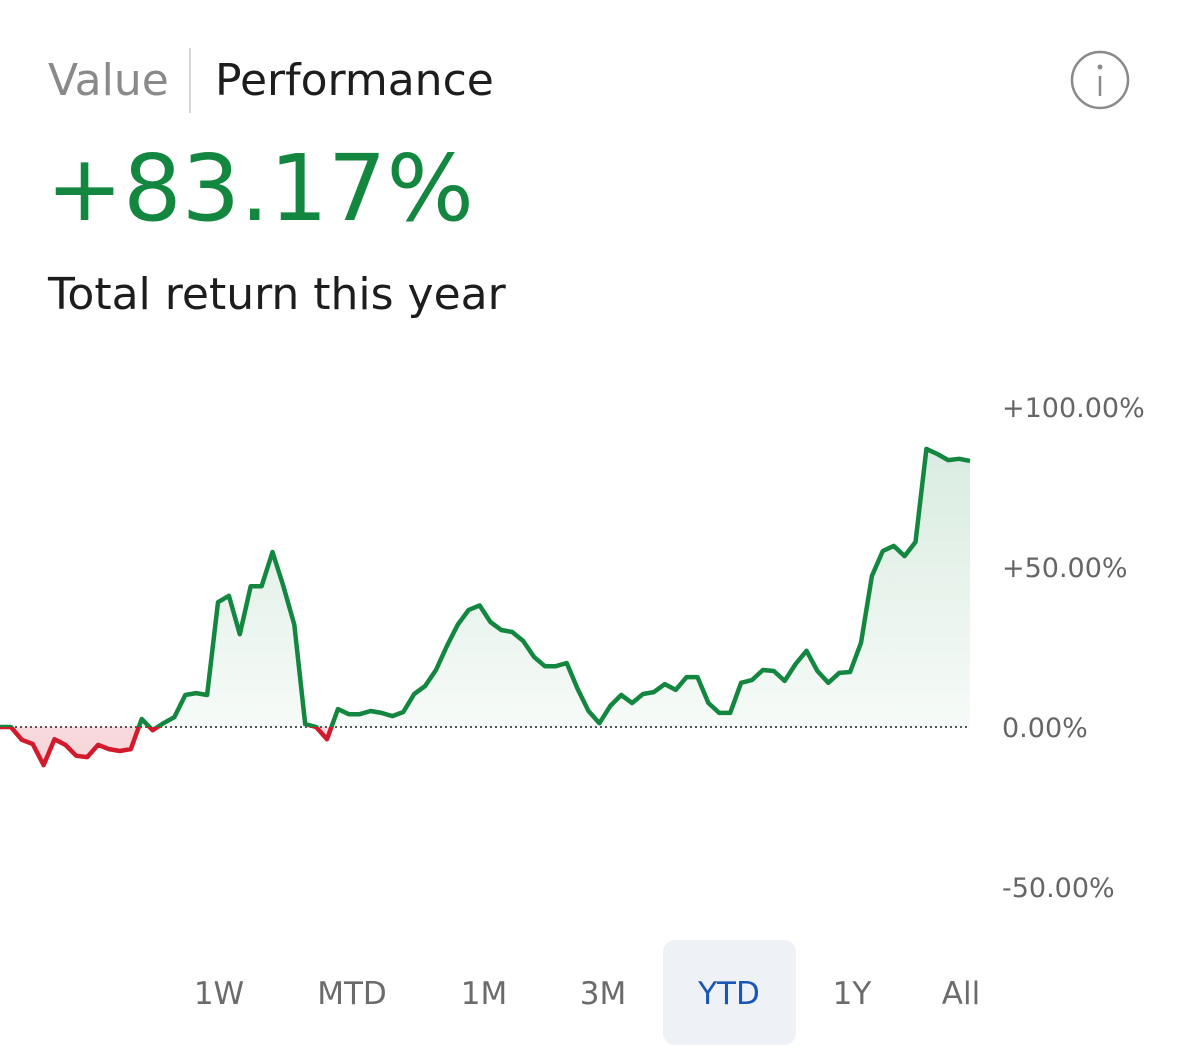  I want to click on y-tick-label: +50.00%, so click(1065, 568).